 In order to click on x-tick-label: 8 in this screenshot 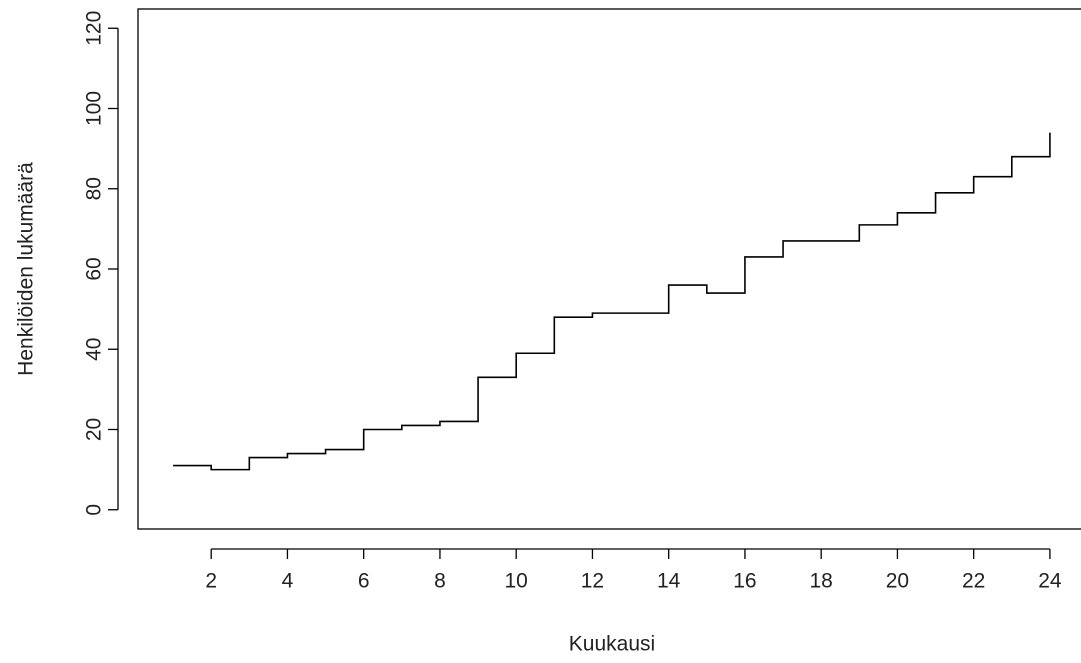, I will do `click(440, 581)`.